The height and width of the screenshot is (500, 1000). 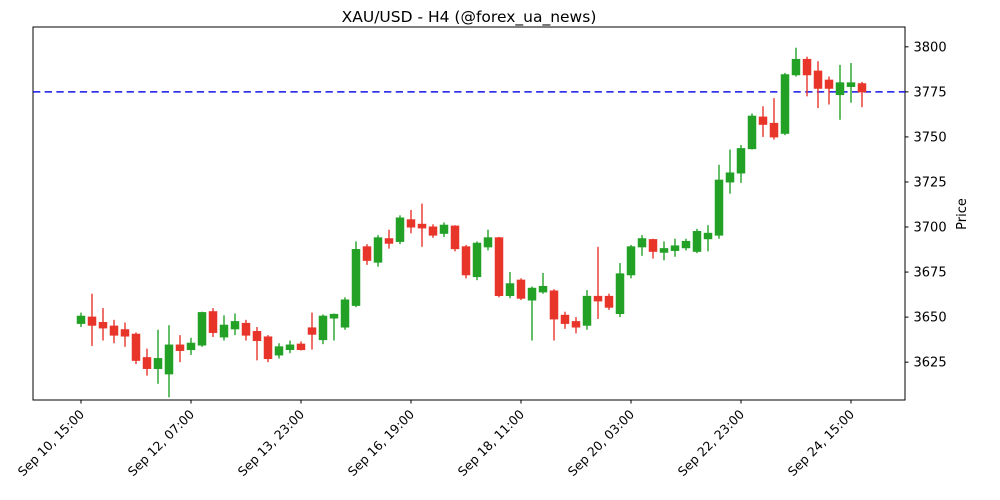 What do you see at coordinates (821, 442) in the screenshot?
I see `x-axis-tick-label: Sep 24, 15:00` at bounding box center [821, 442].